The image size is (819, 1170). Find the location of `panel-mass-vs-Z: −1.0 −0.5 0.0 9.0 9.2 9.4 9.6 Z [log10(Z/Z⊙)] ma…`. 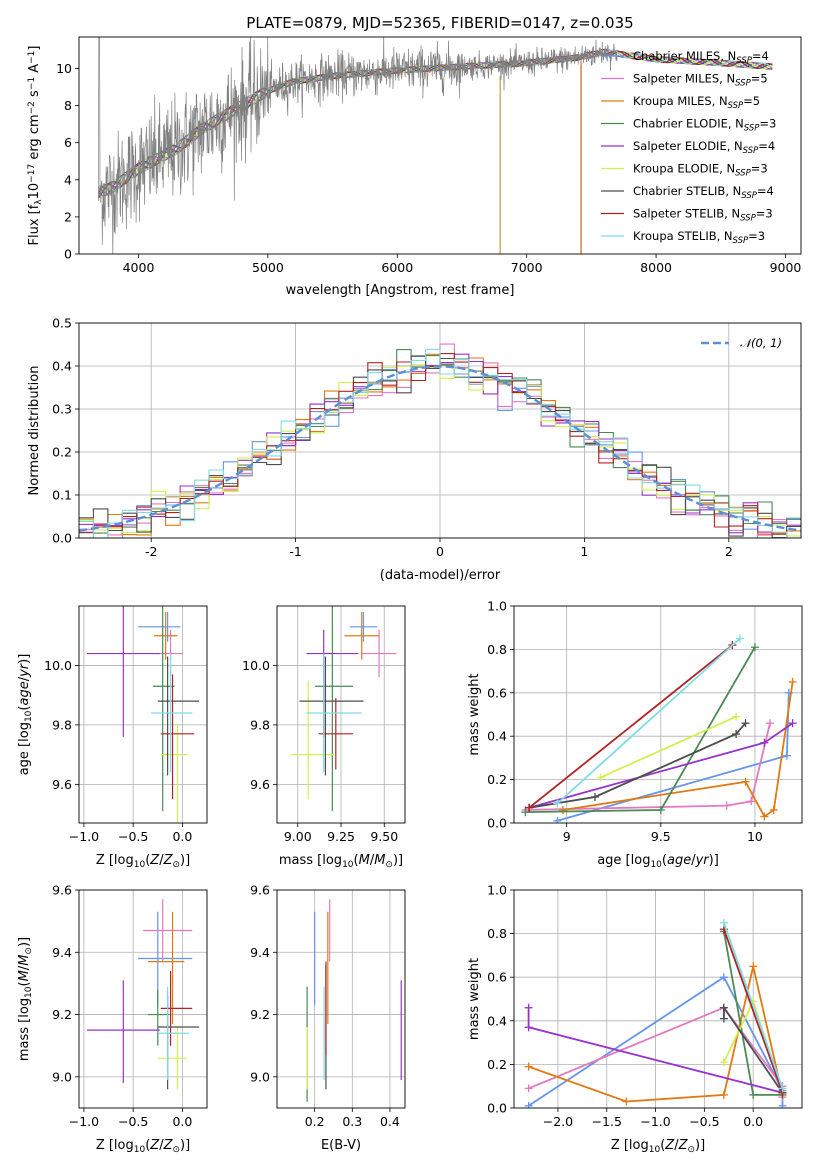

panel-mass-vs-Z: −1.0 −0.5 0.0 9.0 9.2 9.4 9.6 Z [log10(Z/Z⊙)] ma… is located at coordinates (112, 1019).